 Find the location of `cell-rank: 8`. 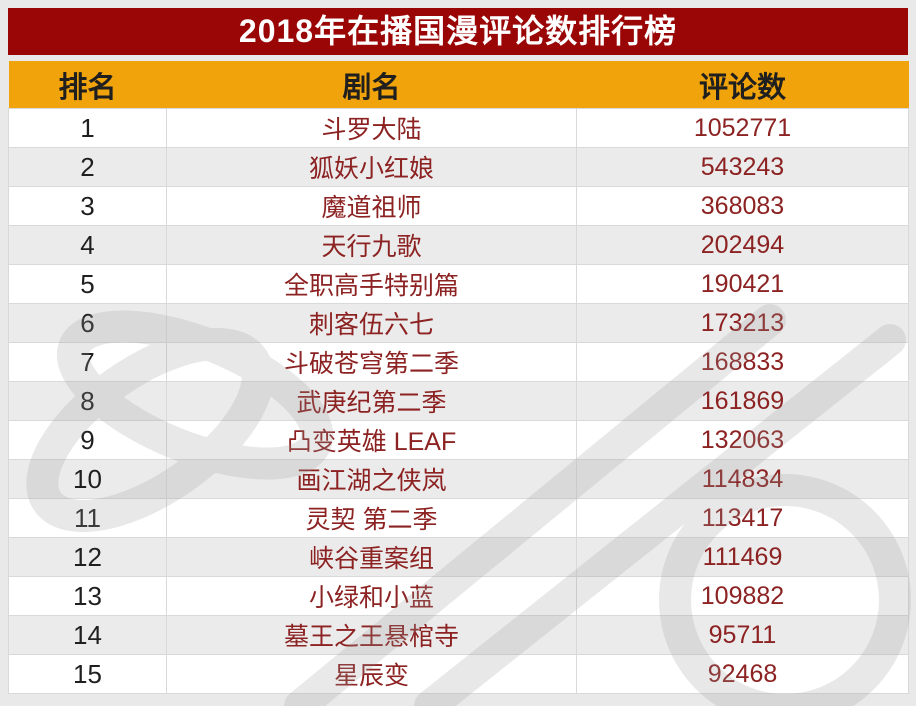

cell-rank: 8 is located at coordinates (87, 401).